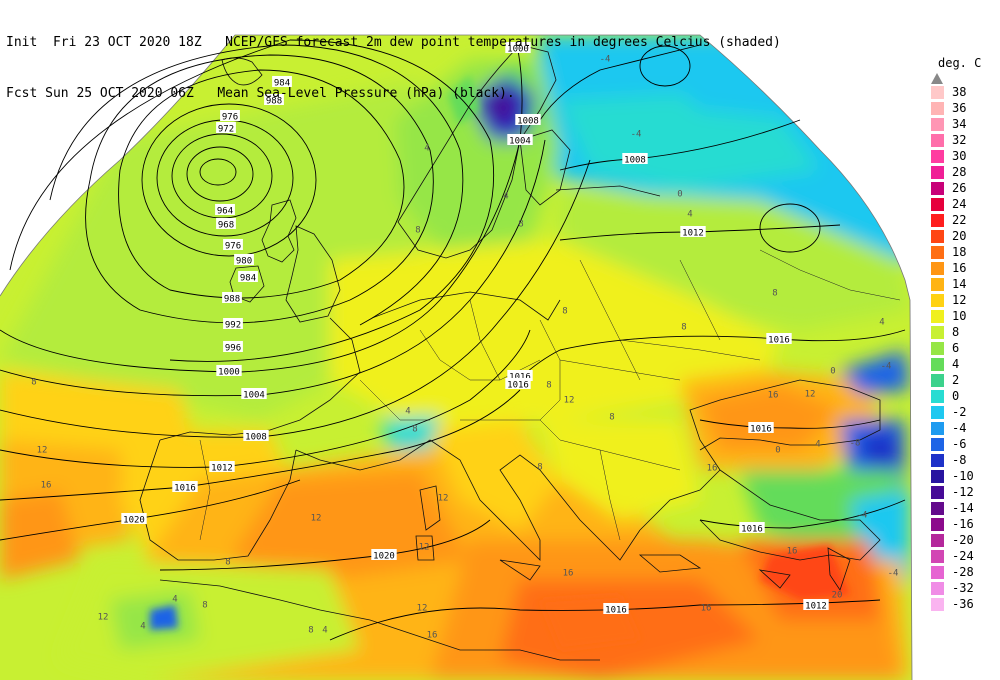  What do you see at coordinates (956, 348) in the screenshot?
I see `legend-label: 6` at bounding box center [956, 348].